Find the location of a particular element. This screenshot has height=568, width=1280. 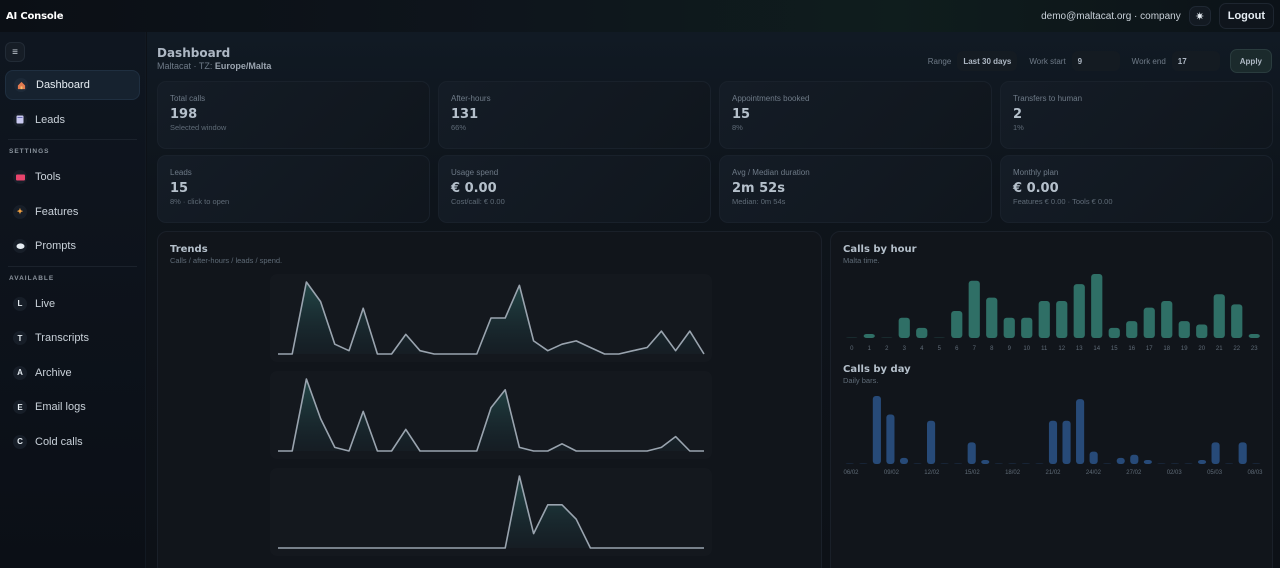

document-icon is located at coordinates (20, 119).